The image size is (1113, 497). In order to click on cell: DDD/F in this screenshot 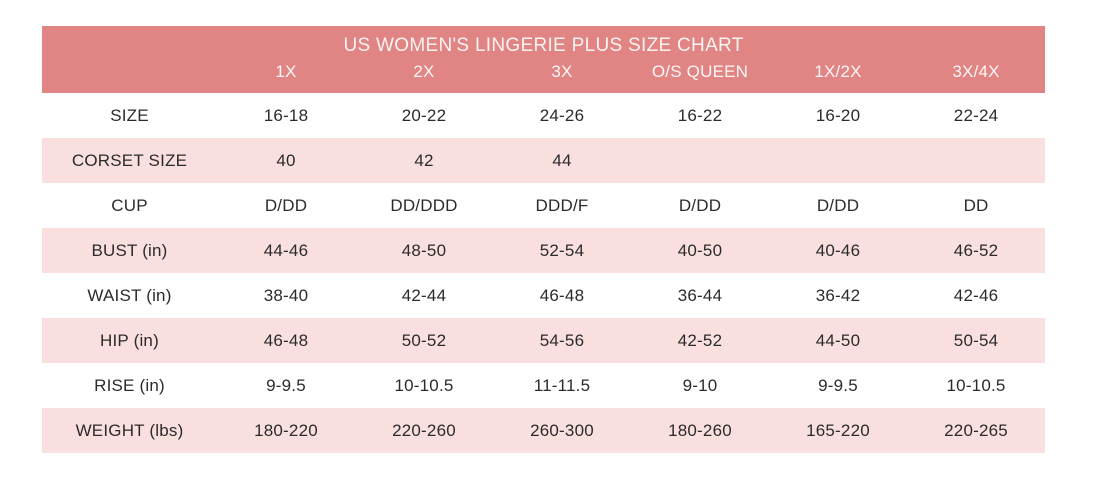, I will do `click(562, 205)`.